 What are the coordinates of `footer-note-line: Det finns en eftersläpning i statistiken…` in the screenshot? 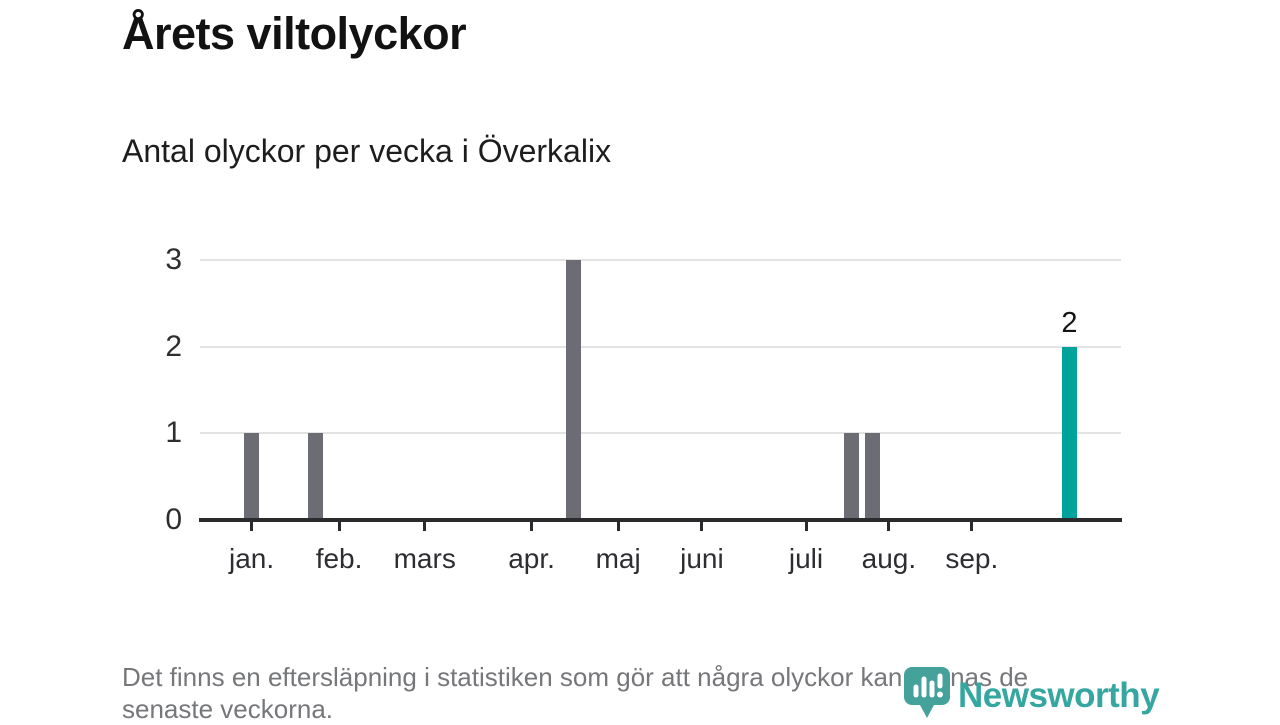 It's located at (575, 677).